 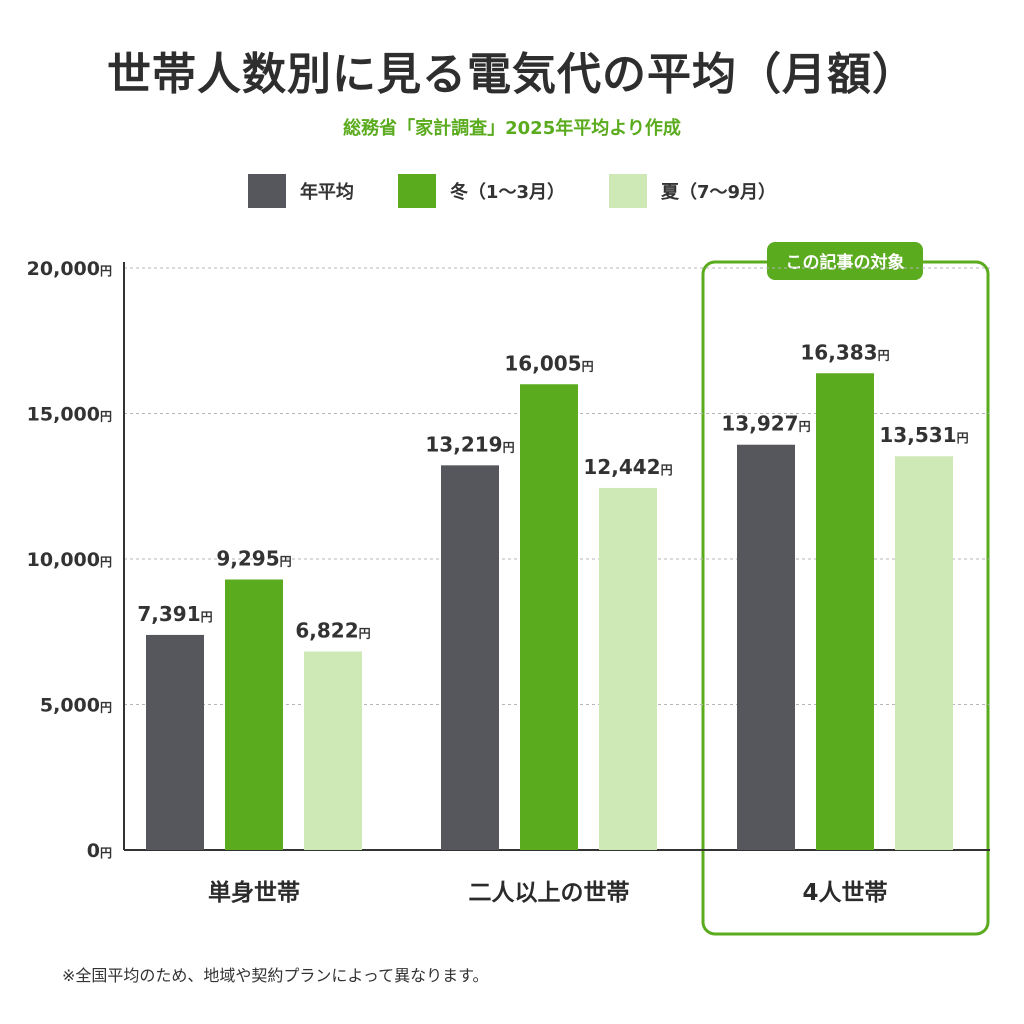 I want to click on highlight-badge, so click(x=845, y=261).